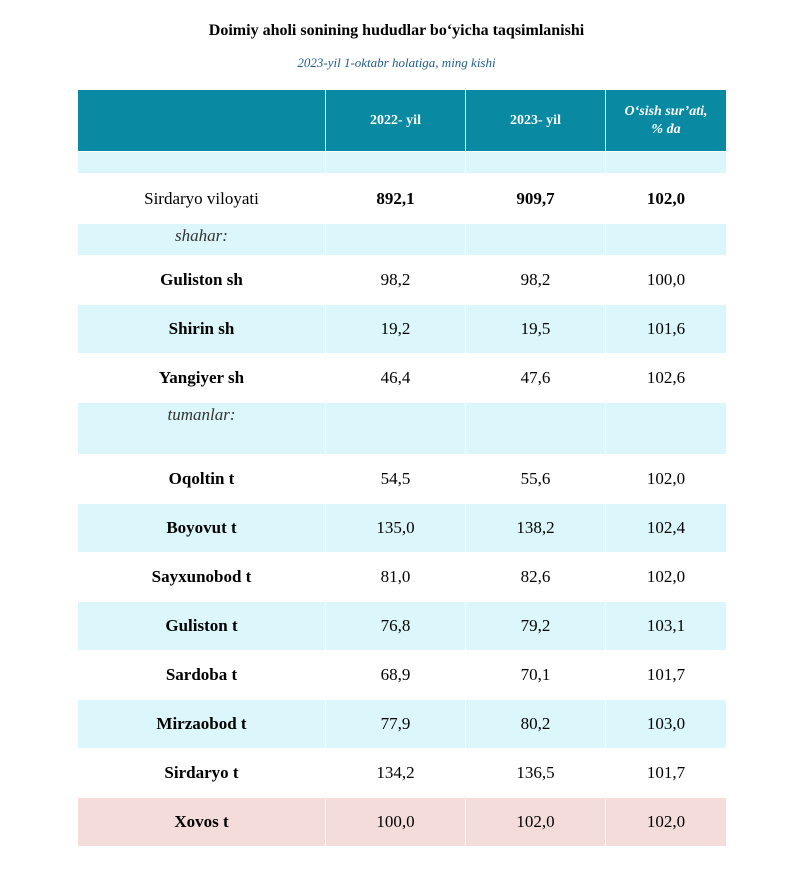 The width and height of the screenshot is (793, 888). Describe the element at coordinates (402, 162) in the screenshot. I see `spacer-row` at that location.